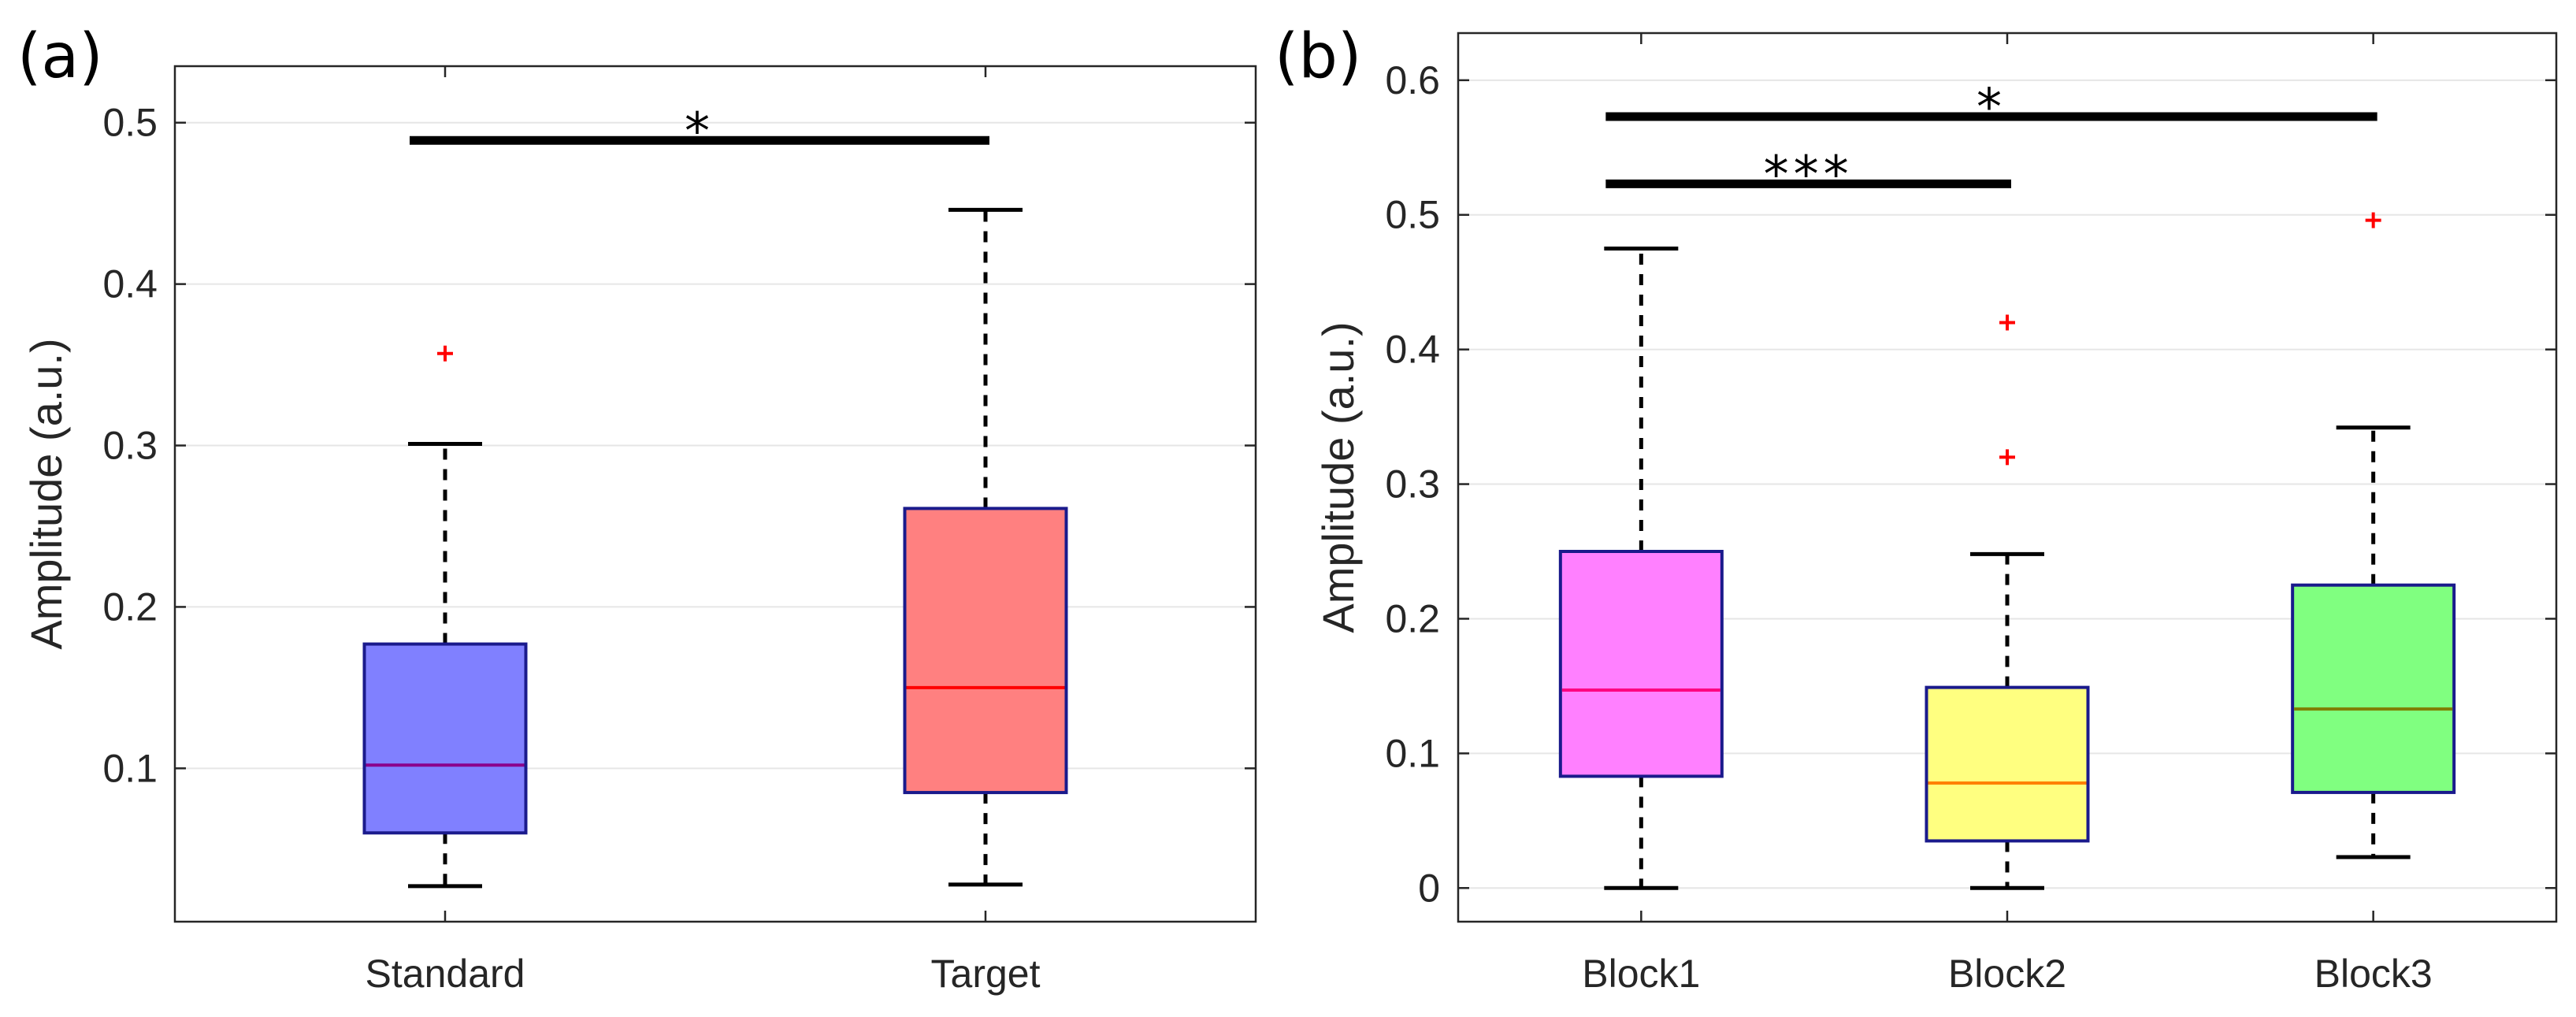  Describe the element at coordinates (445, 617) in the screenshot. I see `box-standard` at that location.